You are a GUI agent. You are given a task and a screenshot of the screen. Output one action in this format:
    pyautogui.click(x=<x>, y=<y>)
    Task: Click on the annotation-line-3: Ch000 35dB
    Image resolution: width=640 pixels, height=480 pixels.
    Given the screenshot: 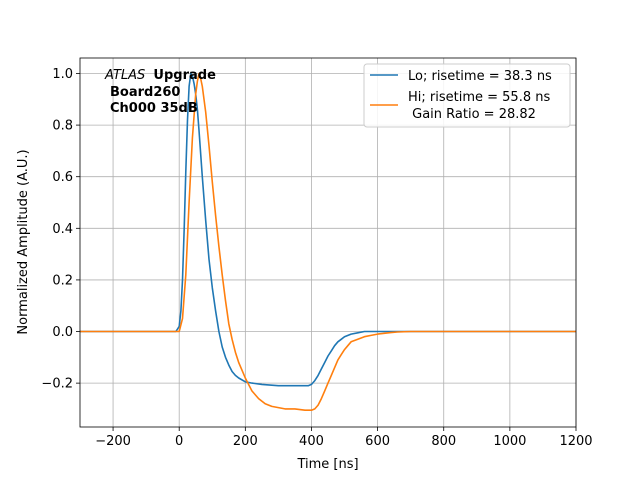 What is the action you would take?
    pyautogui.click(x=154, y=108)
    